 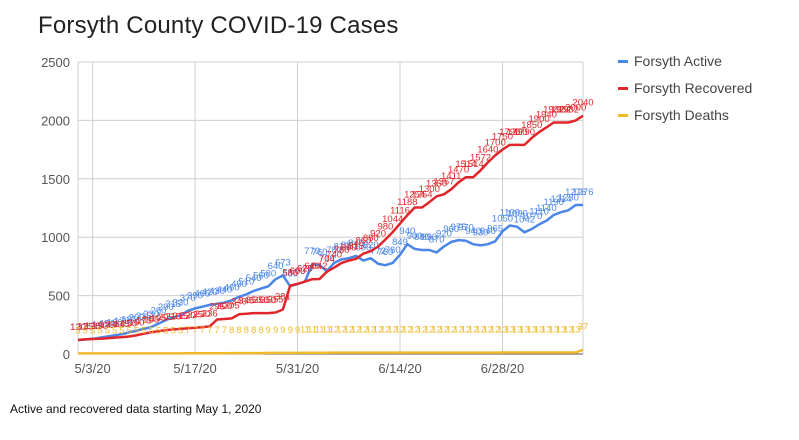 What do you see at coordinates (246, 281) in the screenshot?
I see `forsyth-active-data-label: 510` at bounding box center [246, 281].